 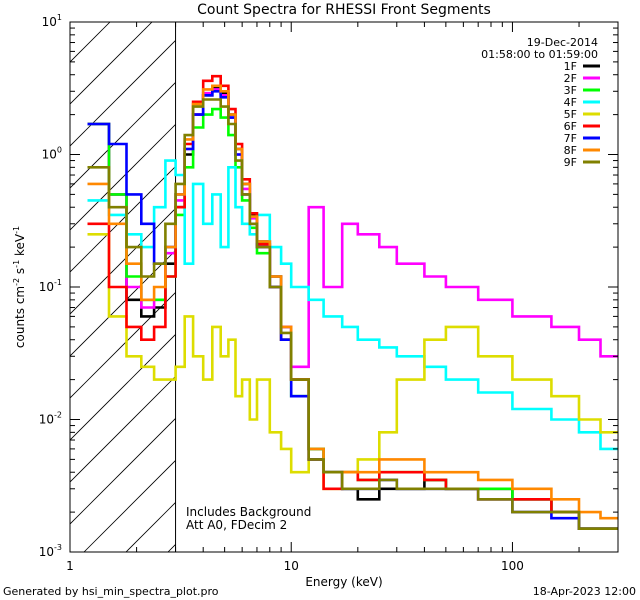 I want to click on legend-label-5f: 5F, so click(x=570, y=114).